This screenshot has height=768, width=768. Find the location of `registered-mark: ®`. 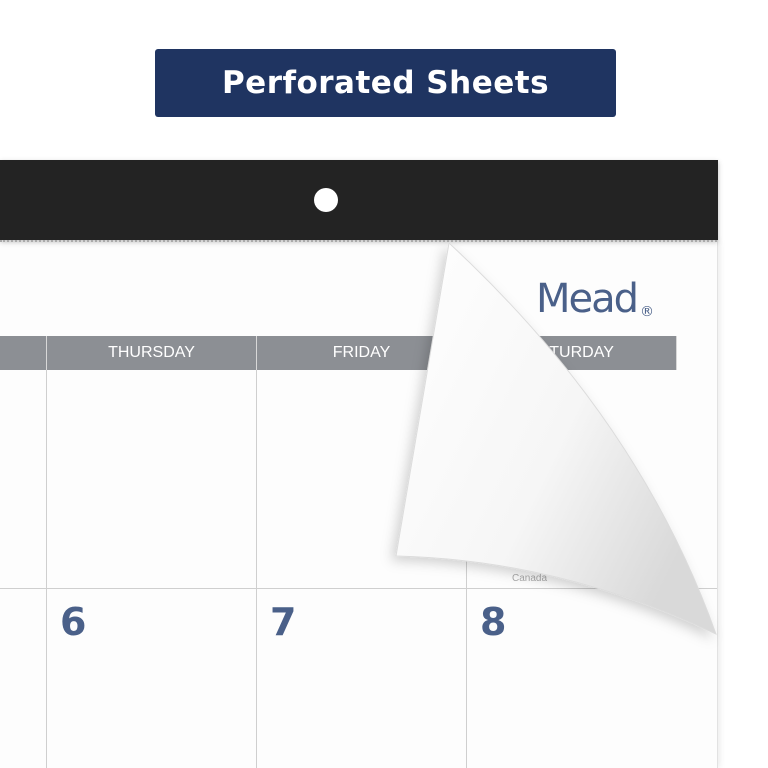

registered-mark: ® is located at coordinates (647, 312).